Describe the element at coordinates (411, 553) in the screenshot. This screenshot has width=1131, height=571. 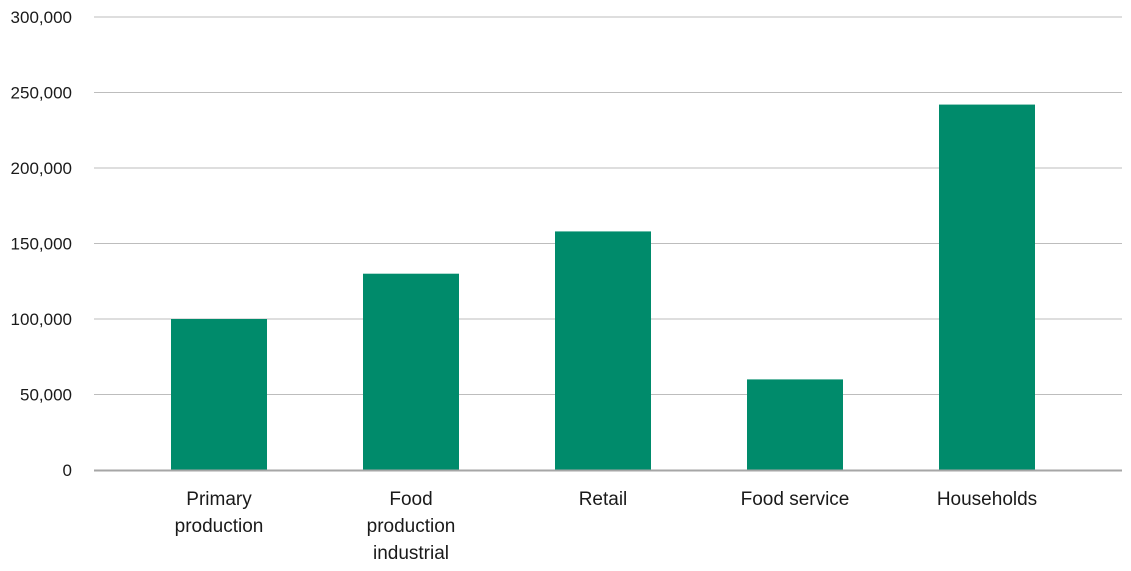
I see `x-category-label-line: industrial` at that location.